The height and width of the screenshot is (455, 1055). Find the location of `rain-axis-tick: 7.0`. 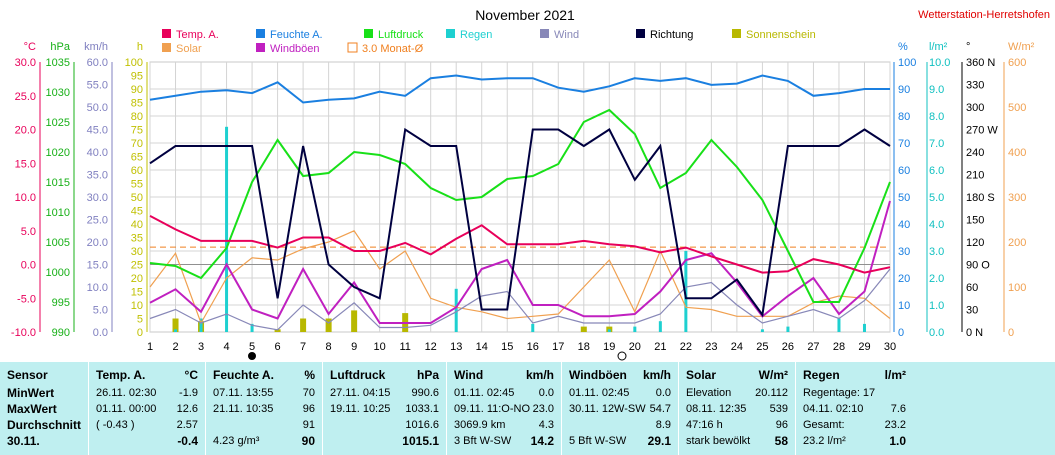

rain-axis-tick: 7.0 is located at coordinates (936, 144).